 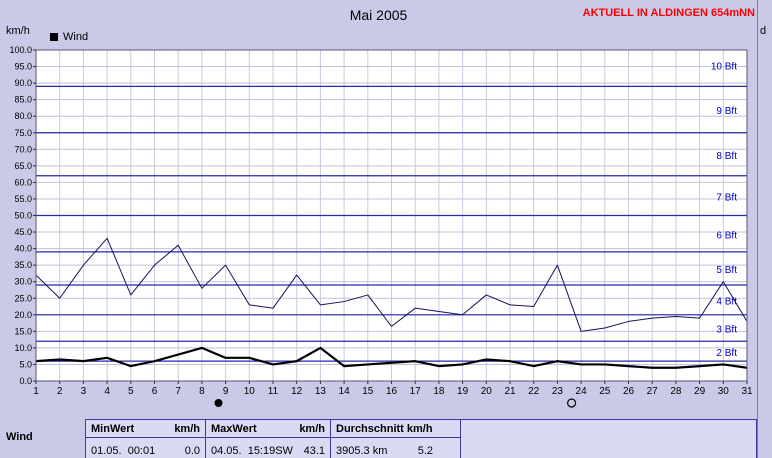 What do you see at coordinates (273, 391) in the screenshot?
I see `svg-text: 11` at bounding box center [273, 391].